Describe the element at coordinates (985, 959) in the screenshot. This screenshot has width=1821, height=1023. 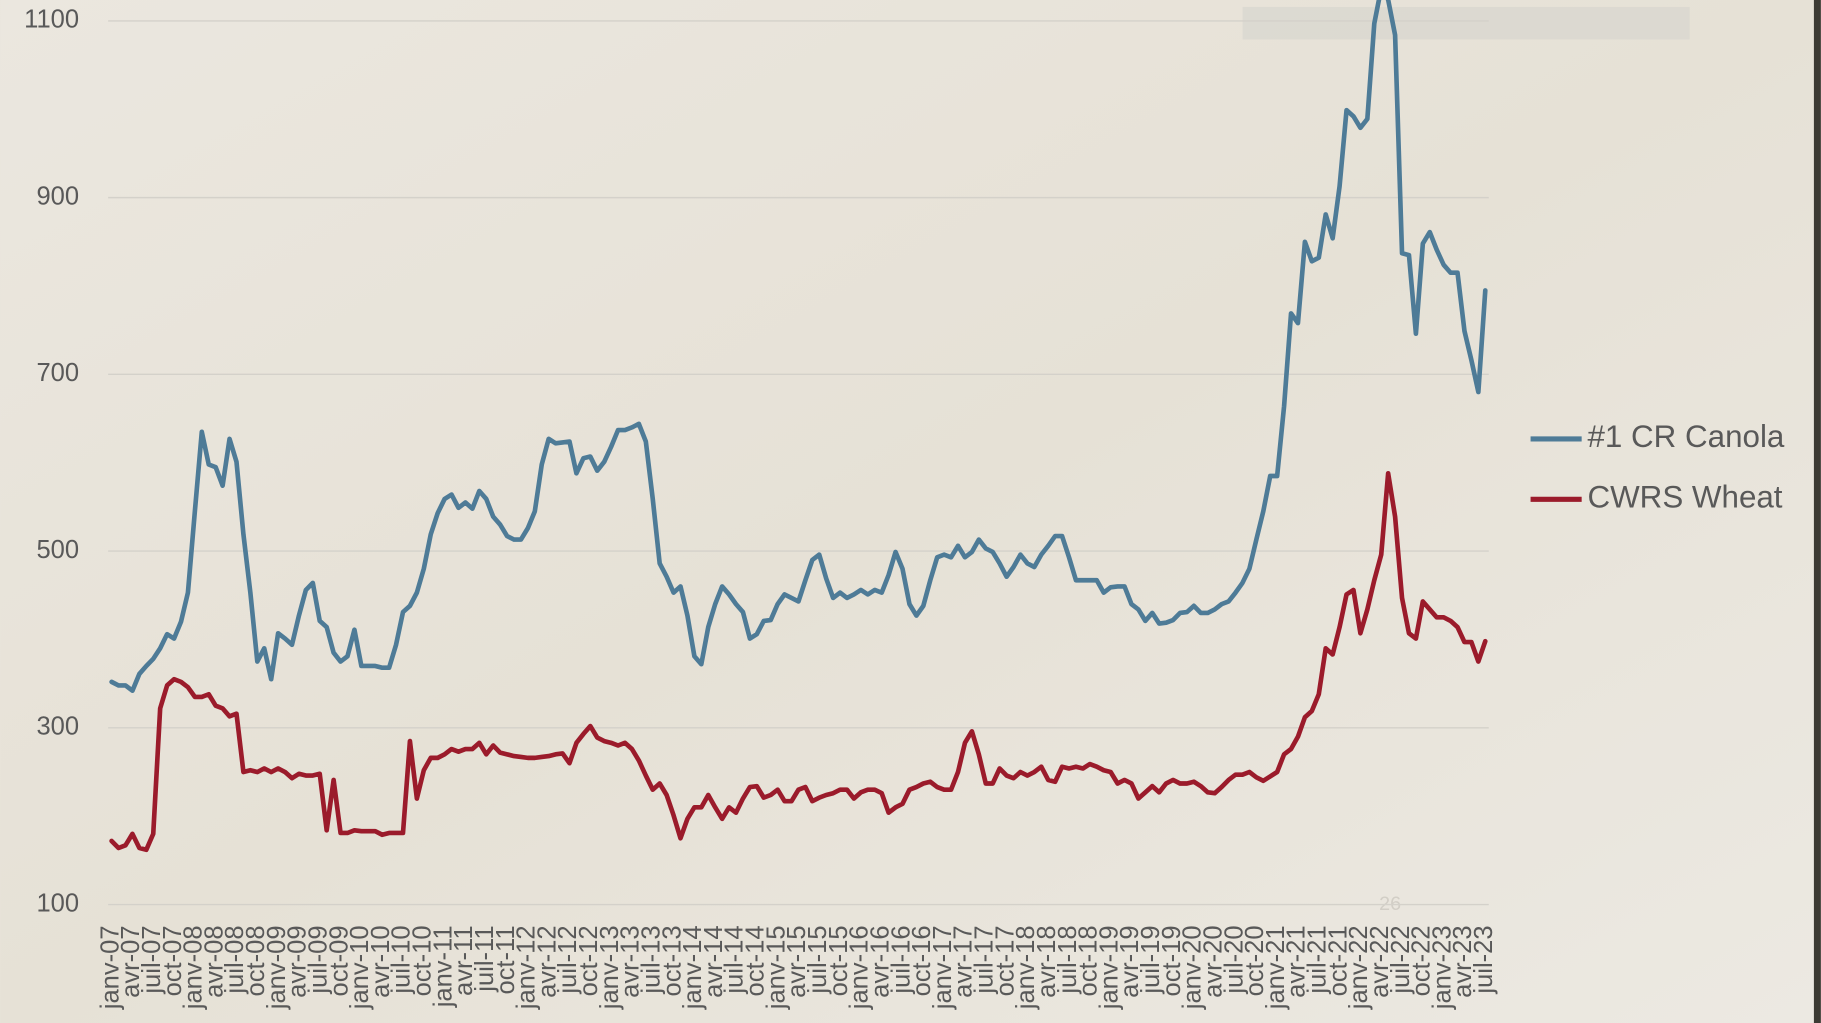
I see `x-tick-label: juil-17` at that location.